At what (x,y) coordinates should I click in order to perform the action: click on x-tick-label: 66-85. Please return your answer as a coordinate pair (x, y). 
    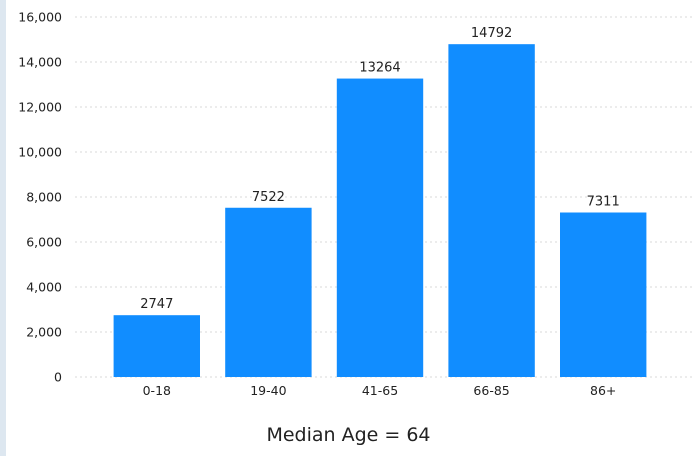
    Looking at the image, I should click on (491, 390).